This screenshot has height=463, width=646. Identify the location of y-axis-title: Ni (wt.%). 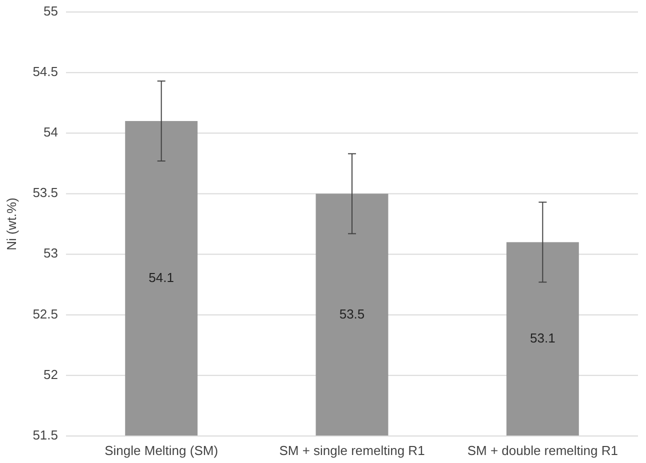
(11, 224).